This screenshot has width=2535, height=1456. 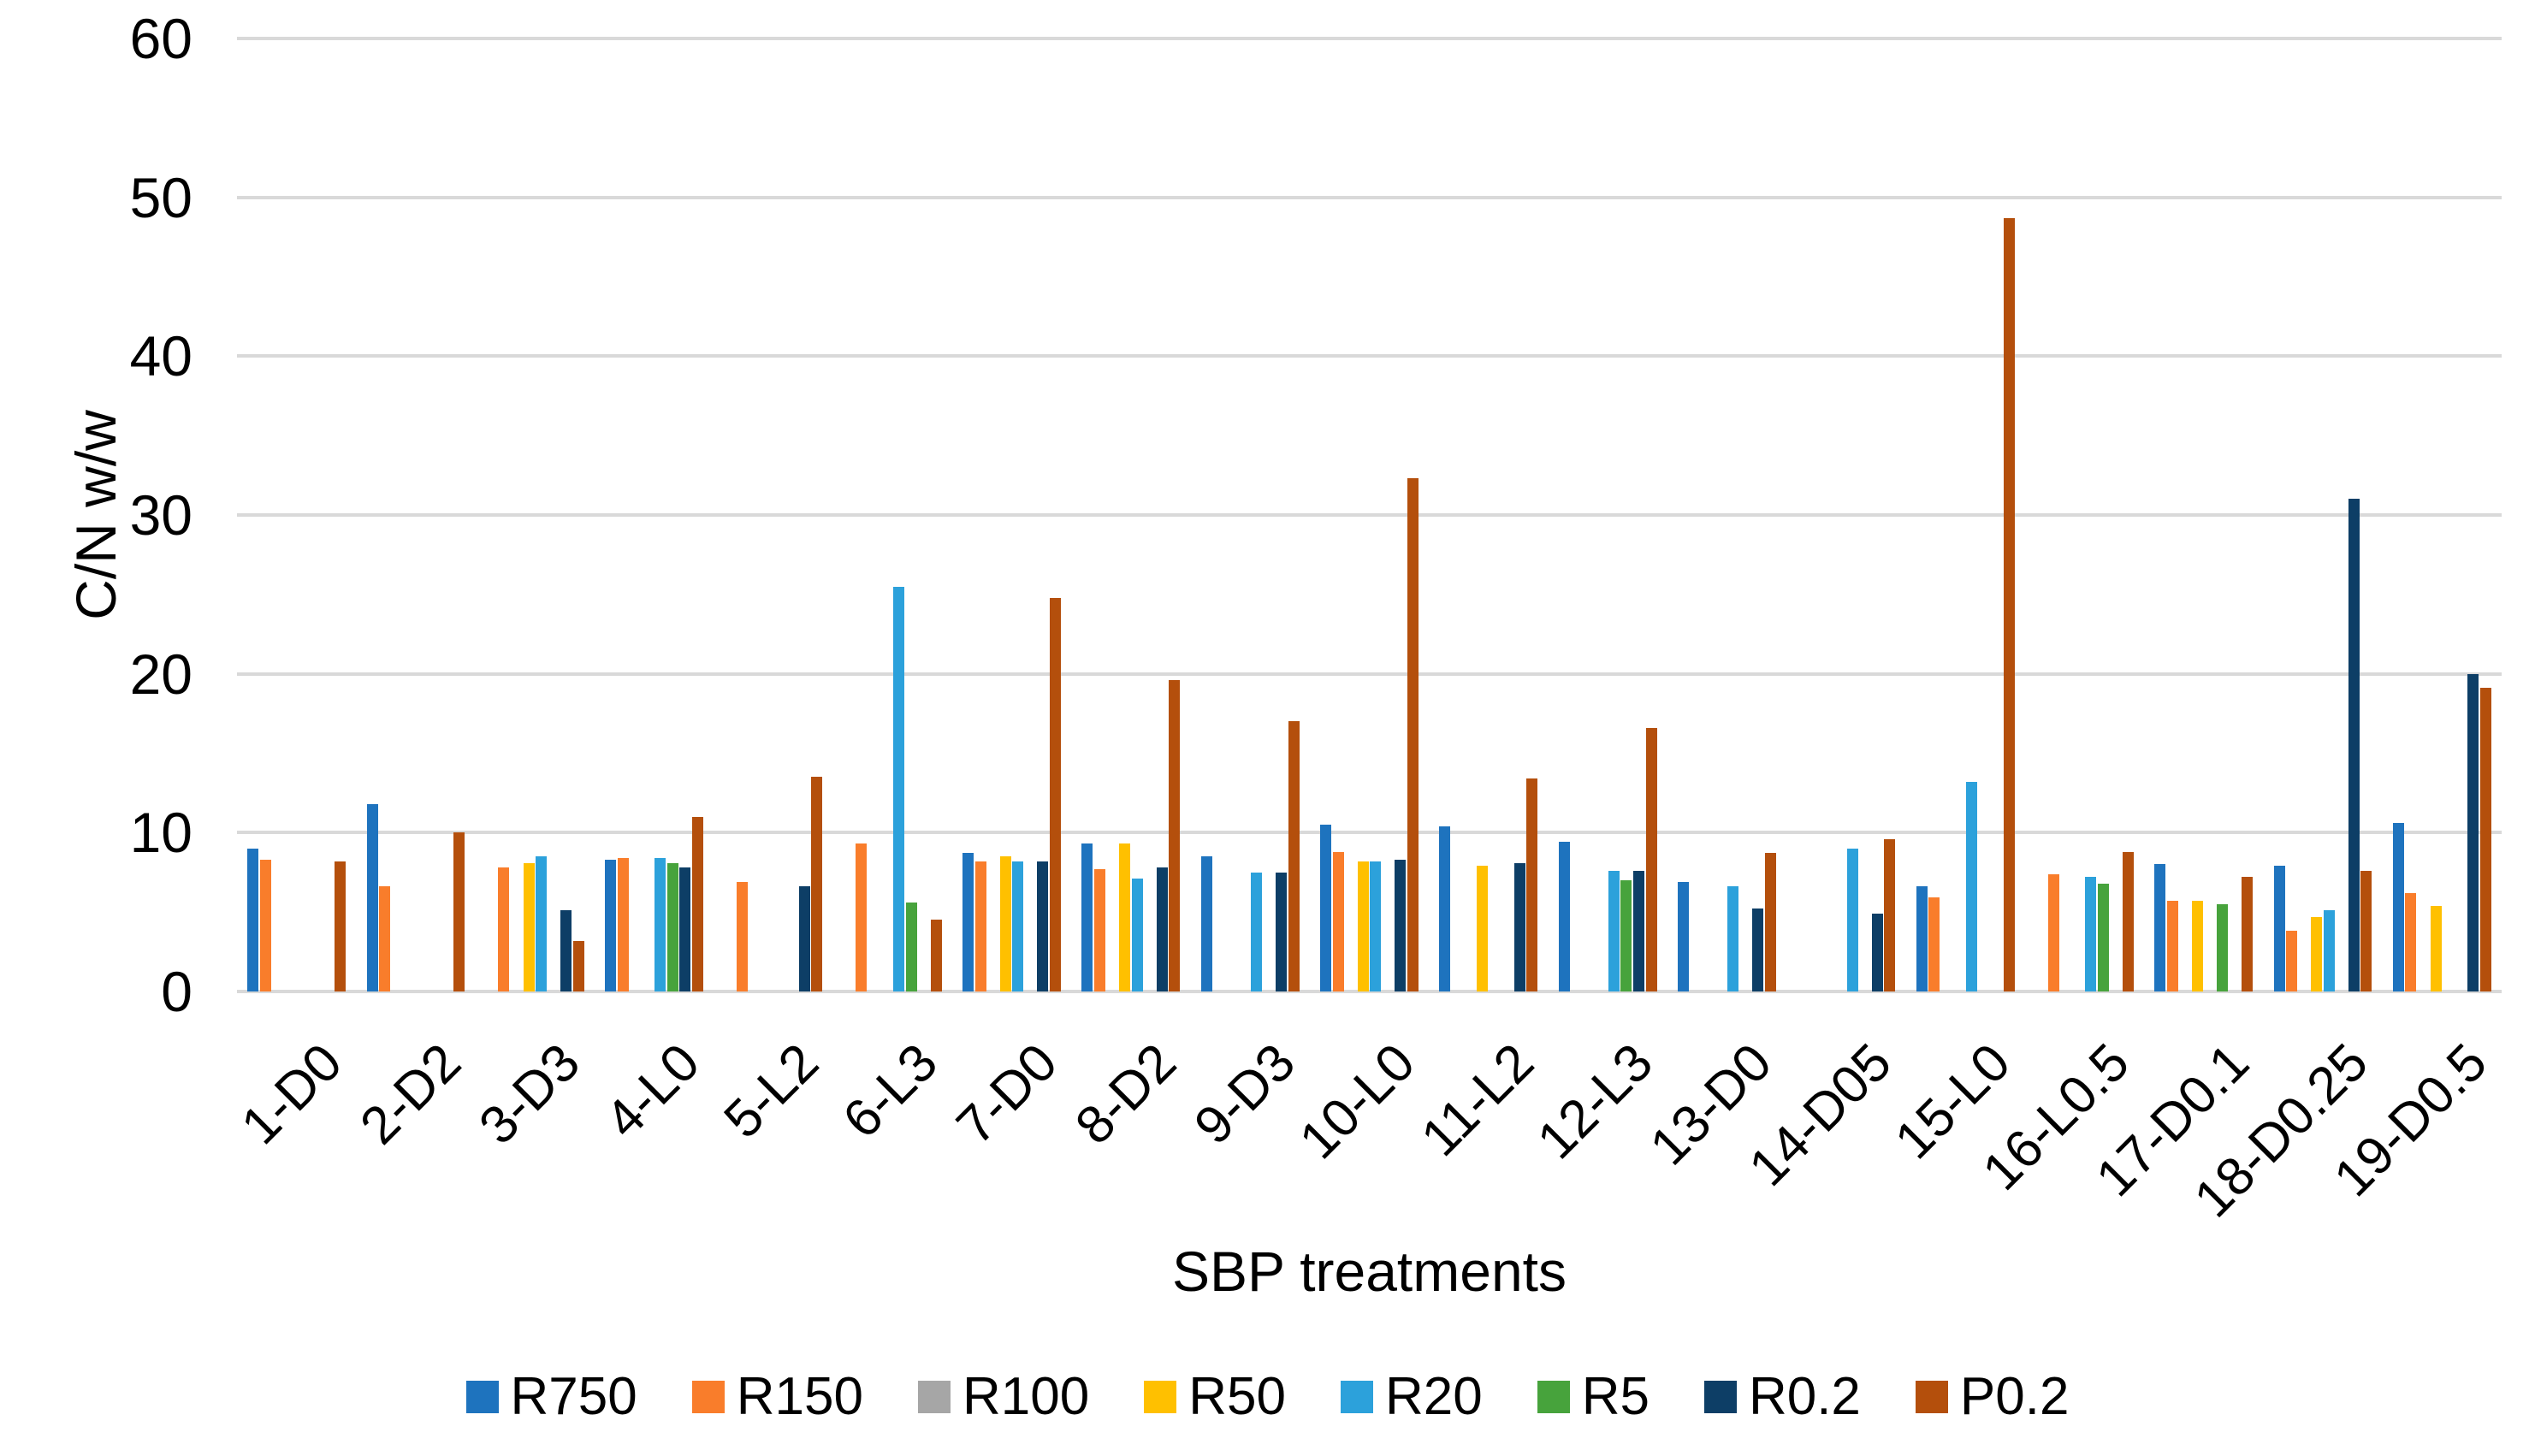 I want to click on bar-R0.2-7-D0, so click(x=1043, y=926).